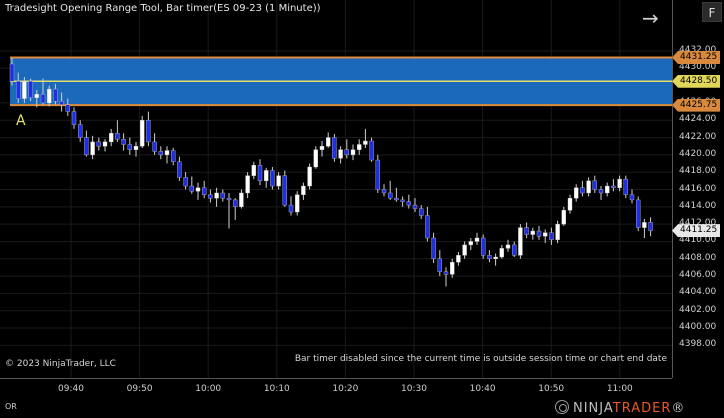  What do you see at coordinates (678, 408) in the screenshot?
I see `brand-suffix: ®` at bounding box center [678, 408].